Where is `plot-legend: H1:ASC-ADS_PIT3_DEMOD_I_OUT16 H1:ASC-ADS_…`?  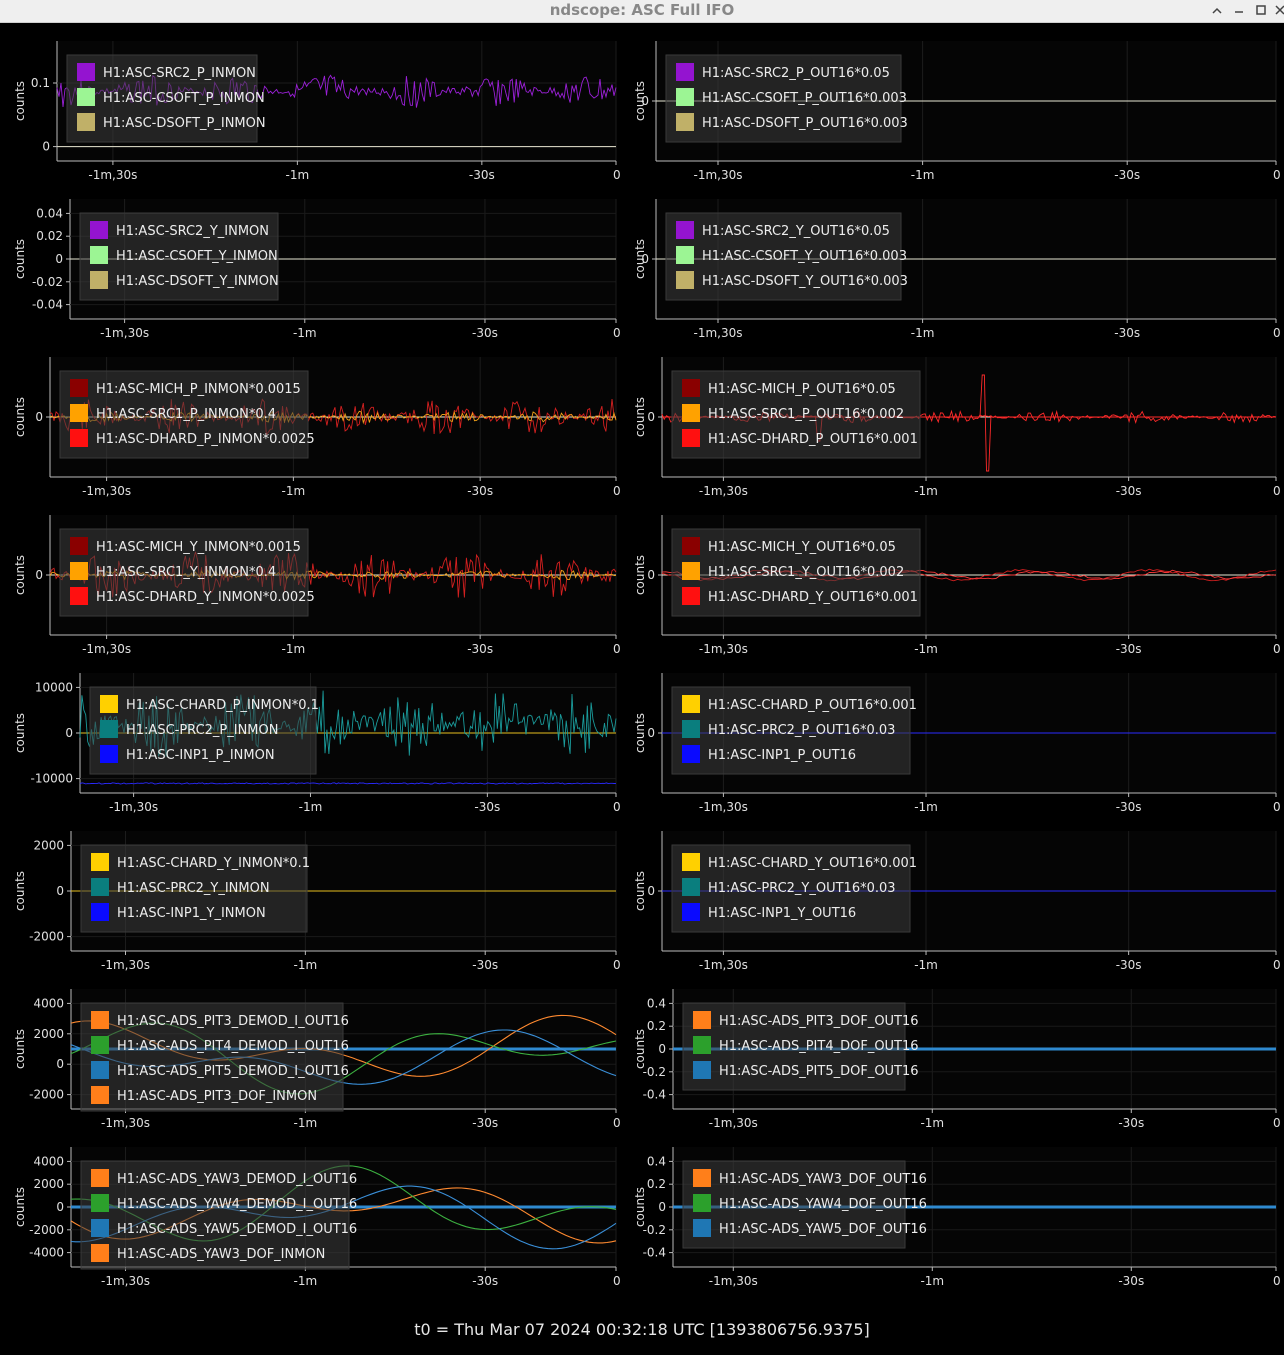
plot-legend: H1:ASC-ADS_PIT3_DEMOD_I_OUT16 H1:ASC-ADS_… is located at coordinates (214, 1057).